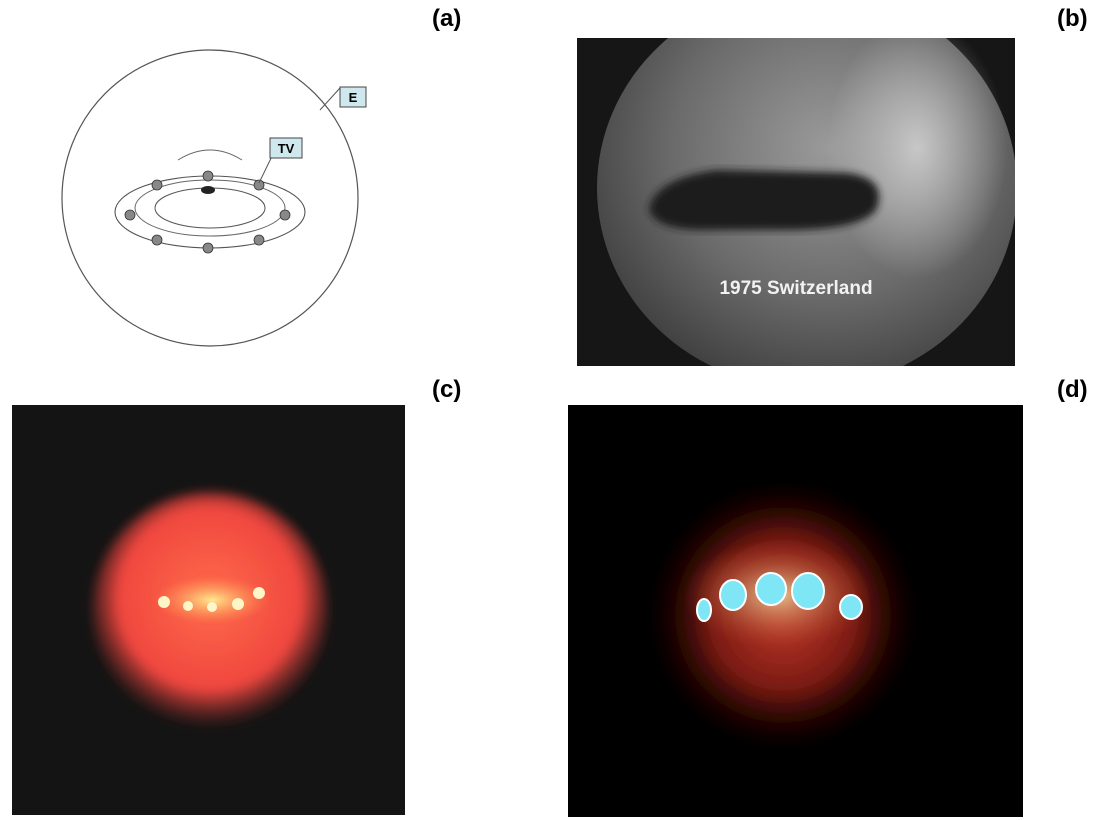 The image size is (1107, 820). I want to click on inner-ring, so click(210, 208).